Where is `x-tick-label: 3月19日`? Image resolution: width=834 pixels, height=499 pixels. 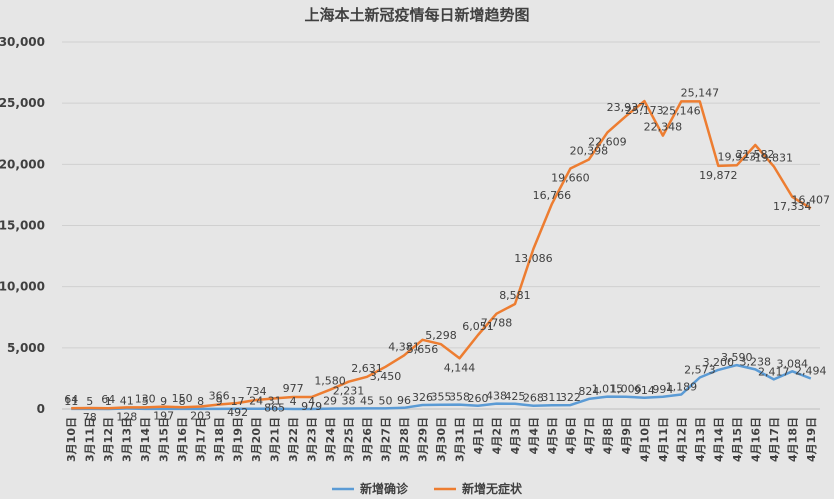
x-tick-label: 3月19日 is located at coordinates (238, 439).